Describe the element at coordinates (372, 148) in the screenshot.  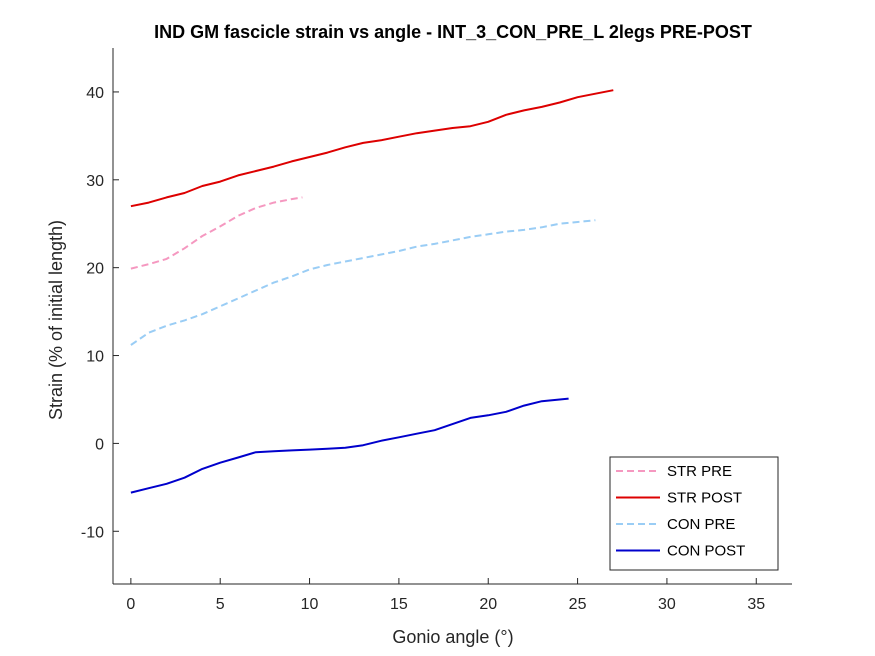
I see `series-line-str-post` at that location.